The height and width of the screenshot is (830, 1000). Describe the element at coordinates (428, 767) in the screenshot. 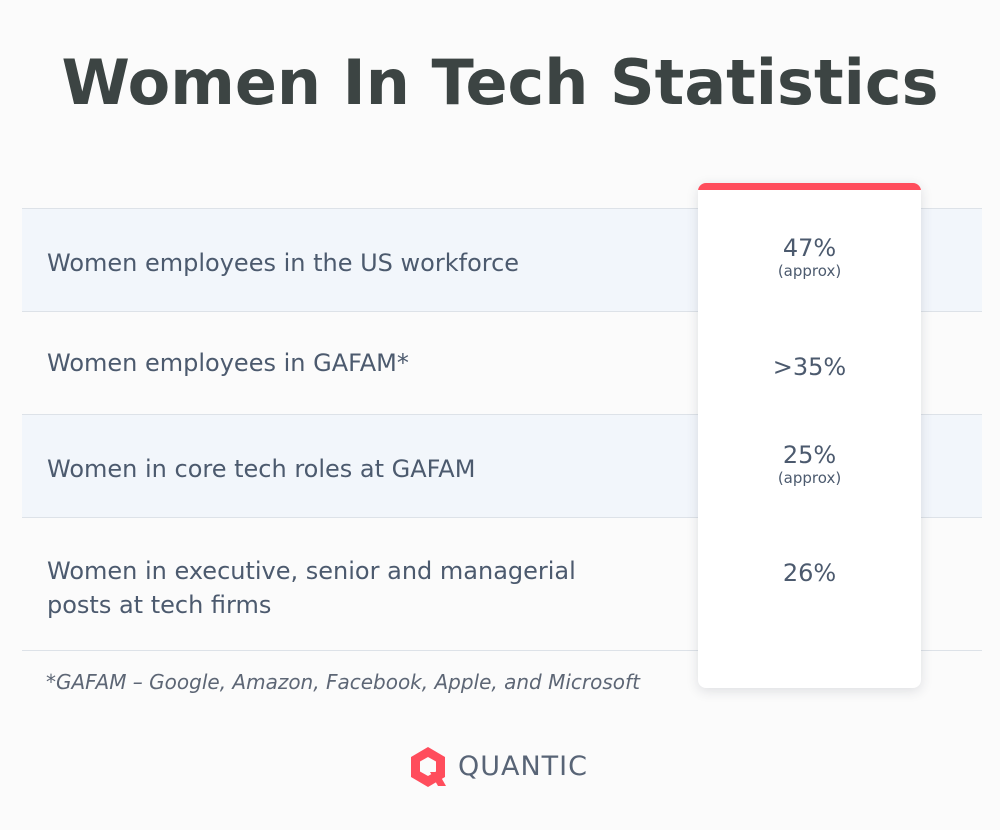

I see `quantic-logo-icon` at that location.